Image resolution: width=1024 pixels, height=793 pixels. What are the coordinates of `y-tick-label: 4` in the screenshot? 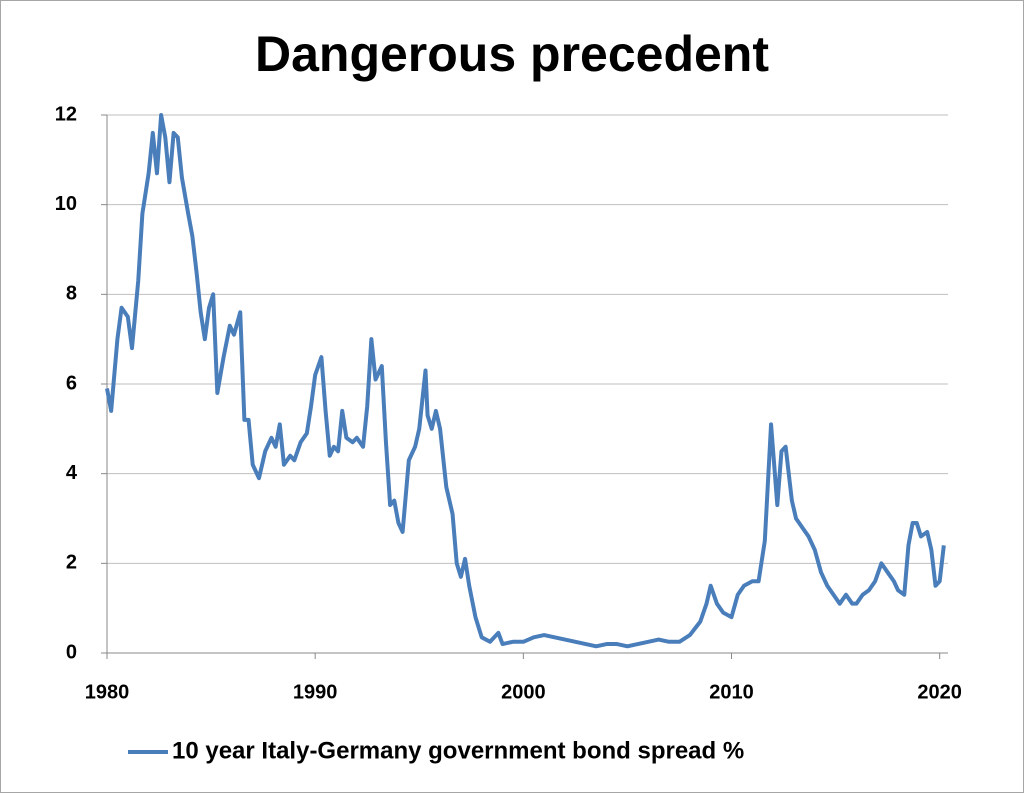 It's located at (72, 473).